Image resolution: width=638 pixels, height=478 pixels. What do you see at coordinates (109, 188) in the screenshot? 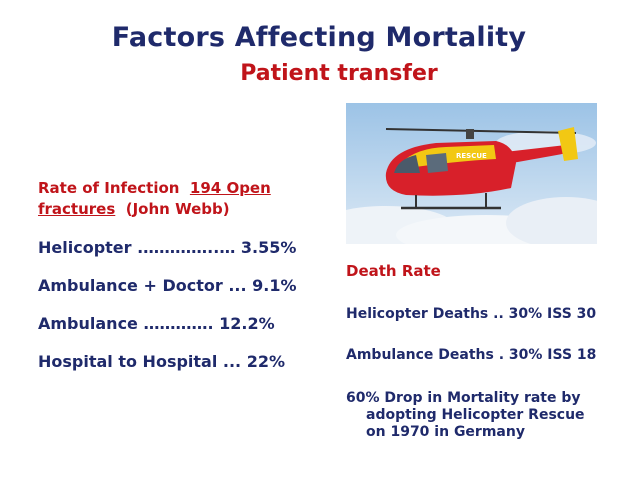
I see `infection-label: Rate of Infection` at bounding box center [109, 188].